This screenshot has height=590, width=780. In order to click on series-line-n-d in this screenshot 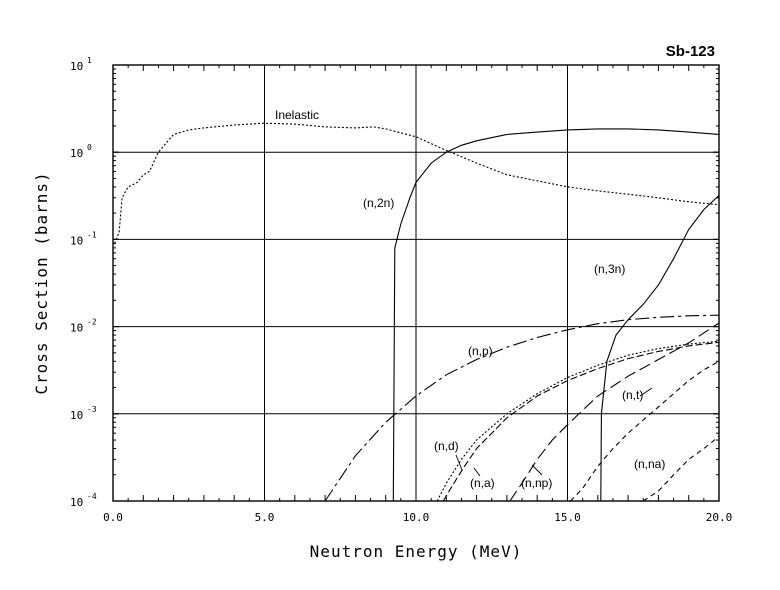, I will do `click(578, 421)`.